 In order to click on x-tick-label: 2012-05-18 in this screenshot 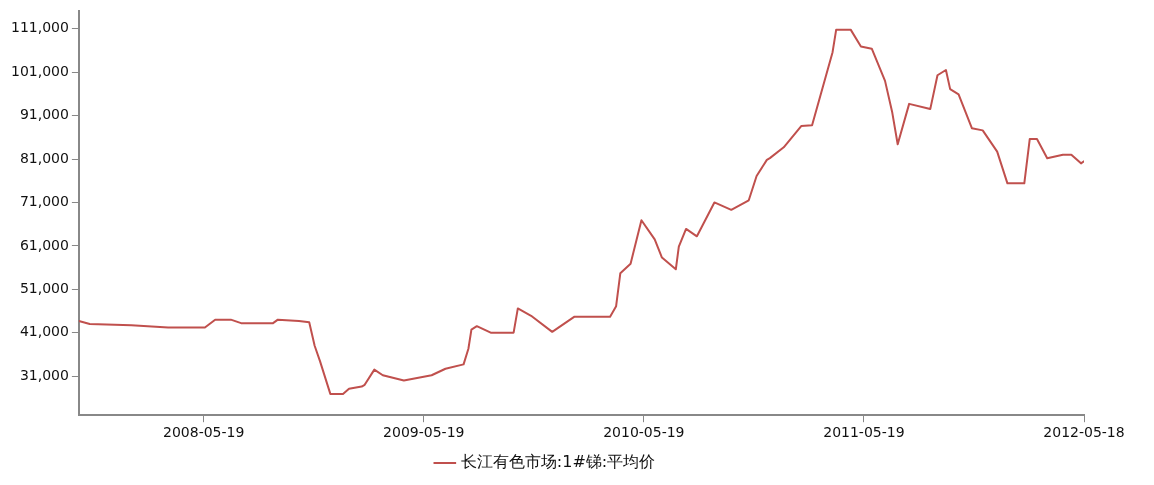, I will do `click(1084, 432)`.